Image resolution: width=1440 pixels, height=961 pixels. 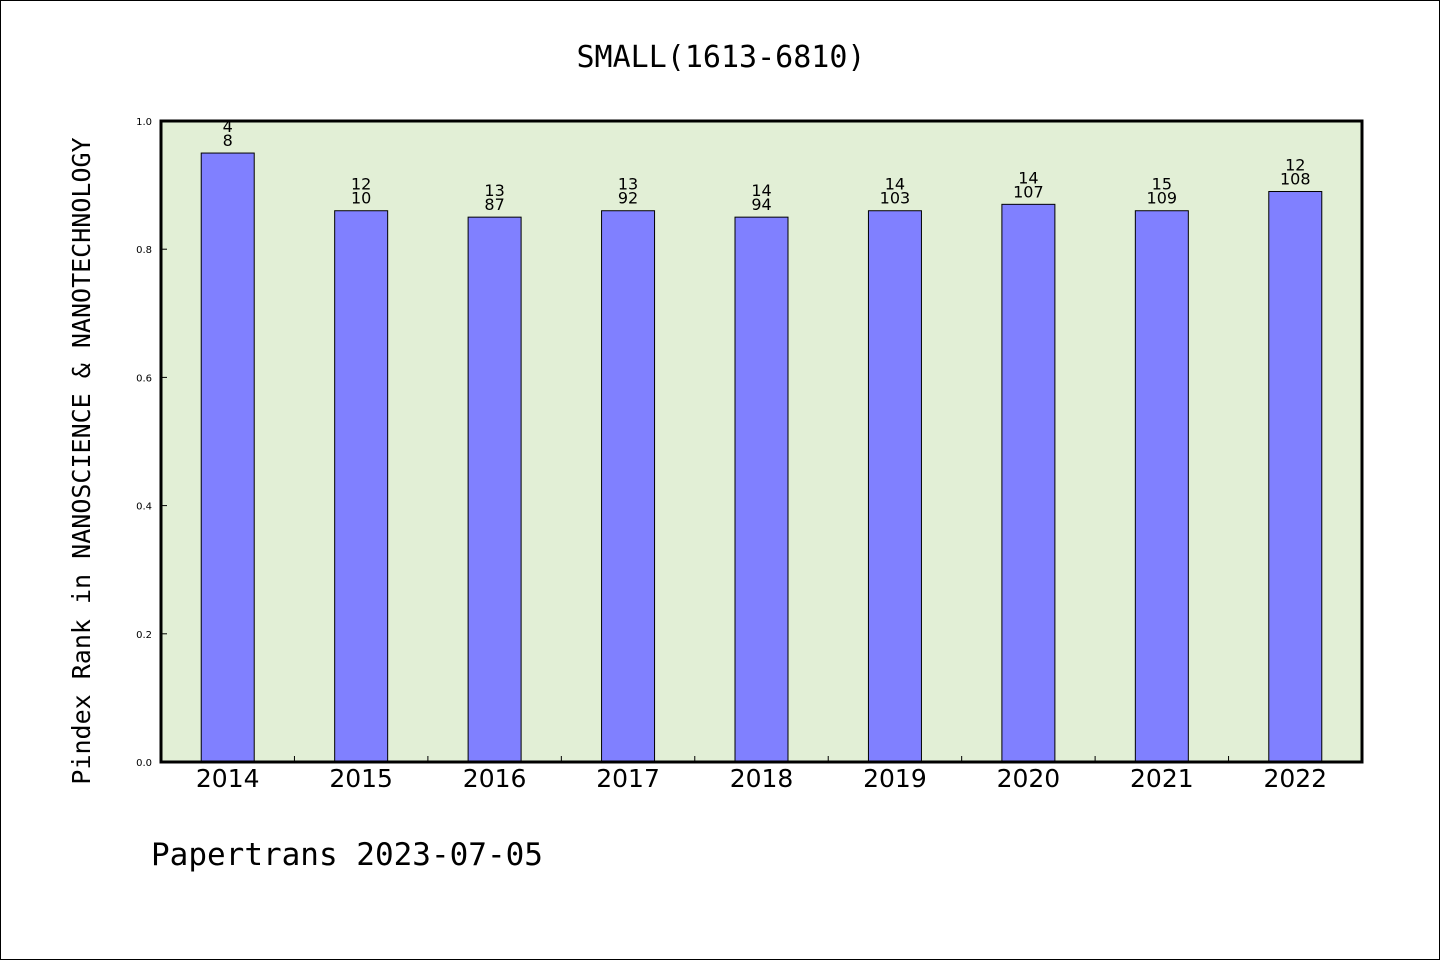 What do you see at coordinates (628, 198) in the screenshot?
I see `bar-label-bottom-2017: 92` at bounding box center [628, 198].